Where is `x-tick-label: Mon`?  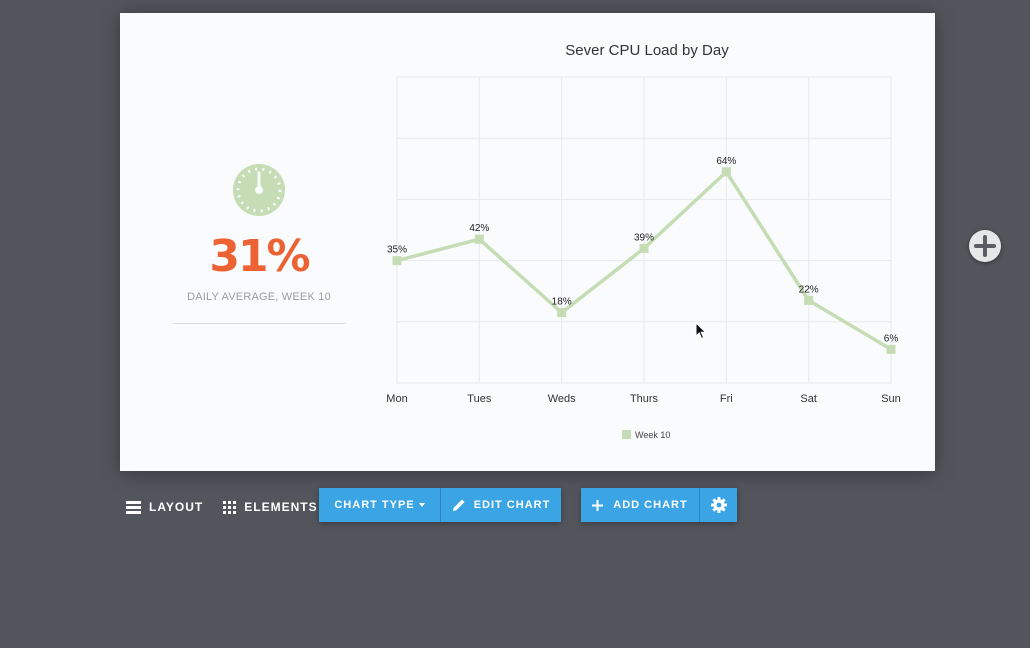
x-tick-label: Mon is located at coordinates (396, 399).